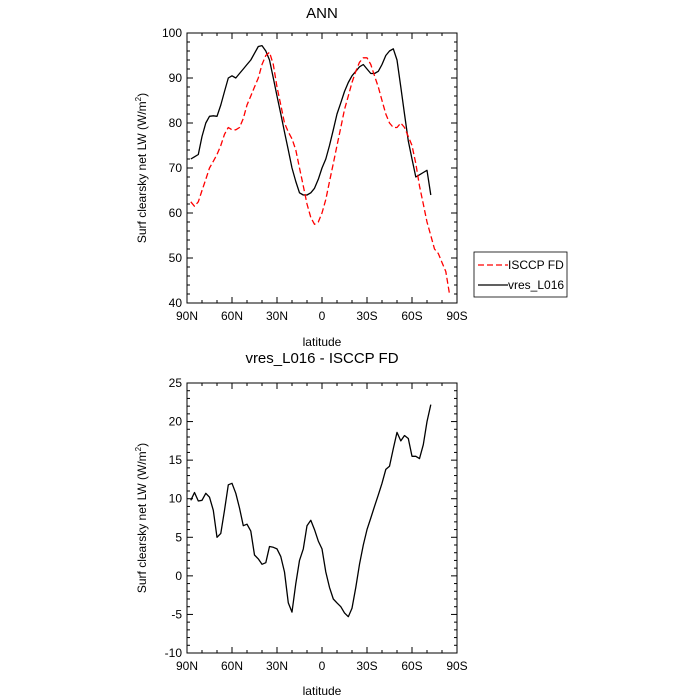 The image size is (700, 700). Describe the element at coordinates (172, 33) in the screenshot. I see `top-y-tick-label: 100` at that location.